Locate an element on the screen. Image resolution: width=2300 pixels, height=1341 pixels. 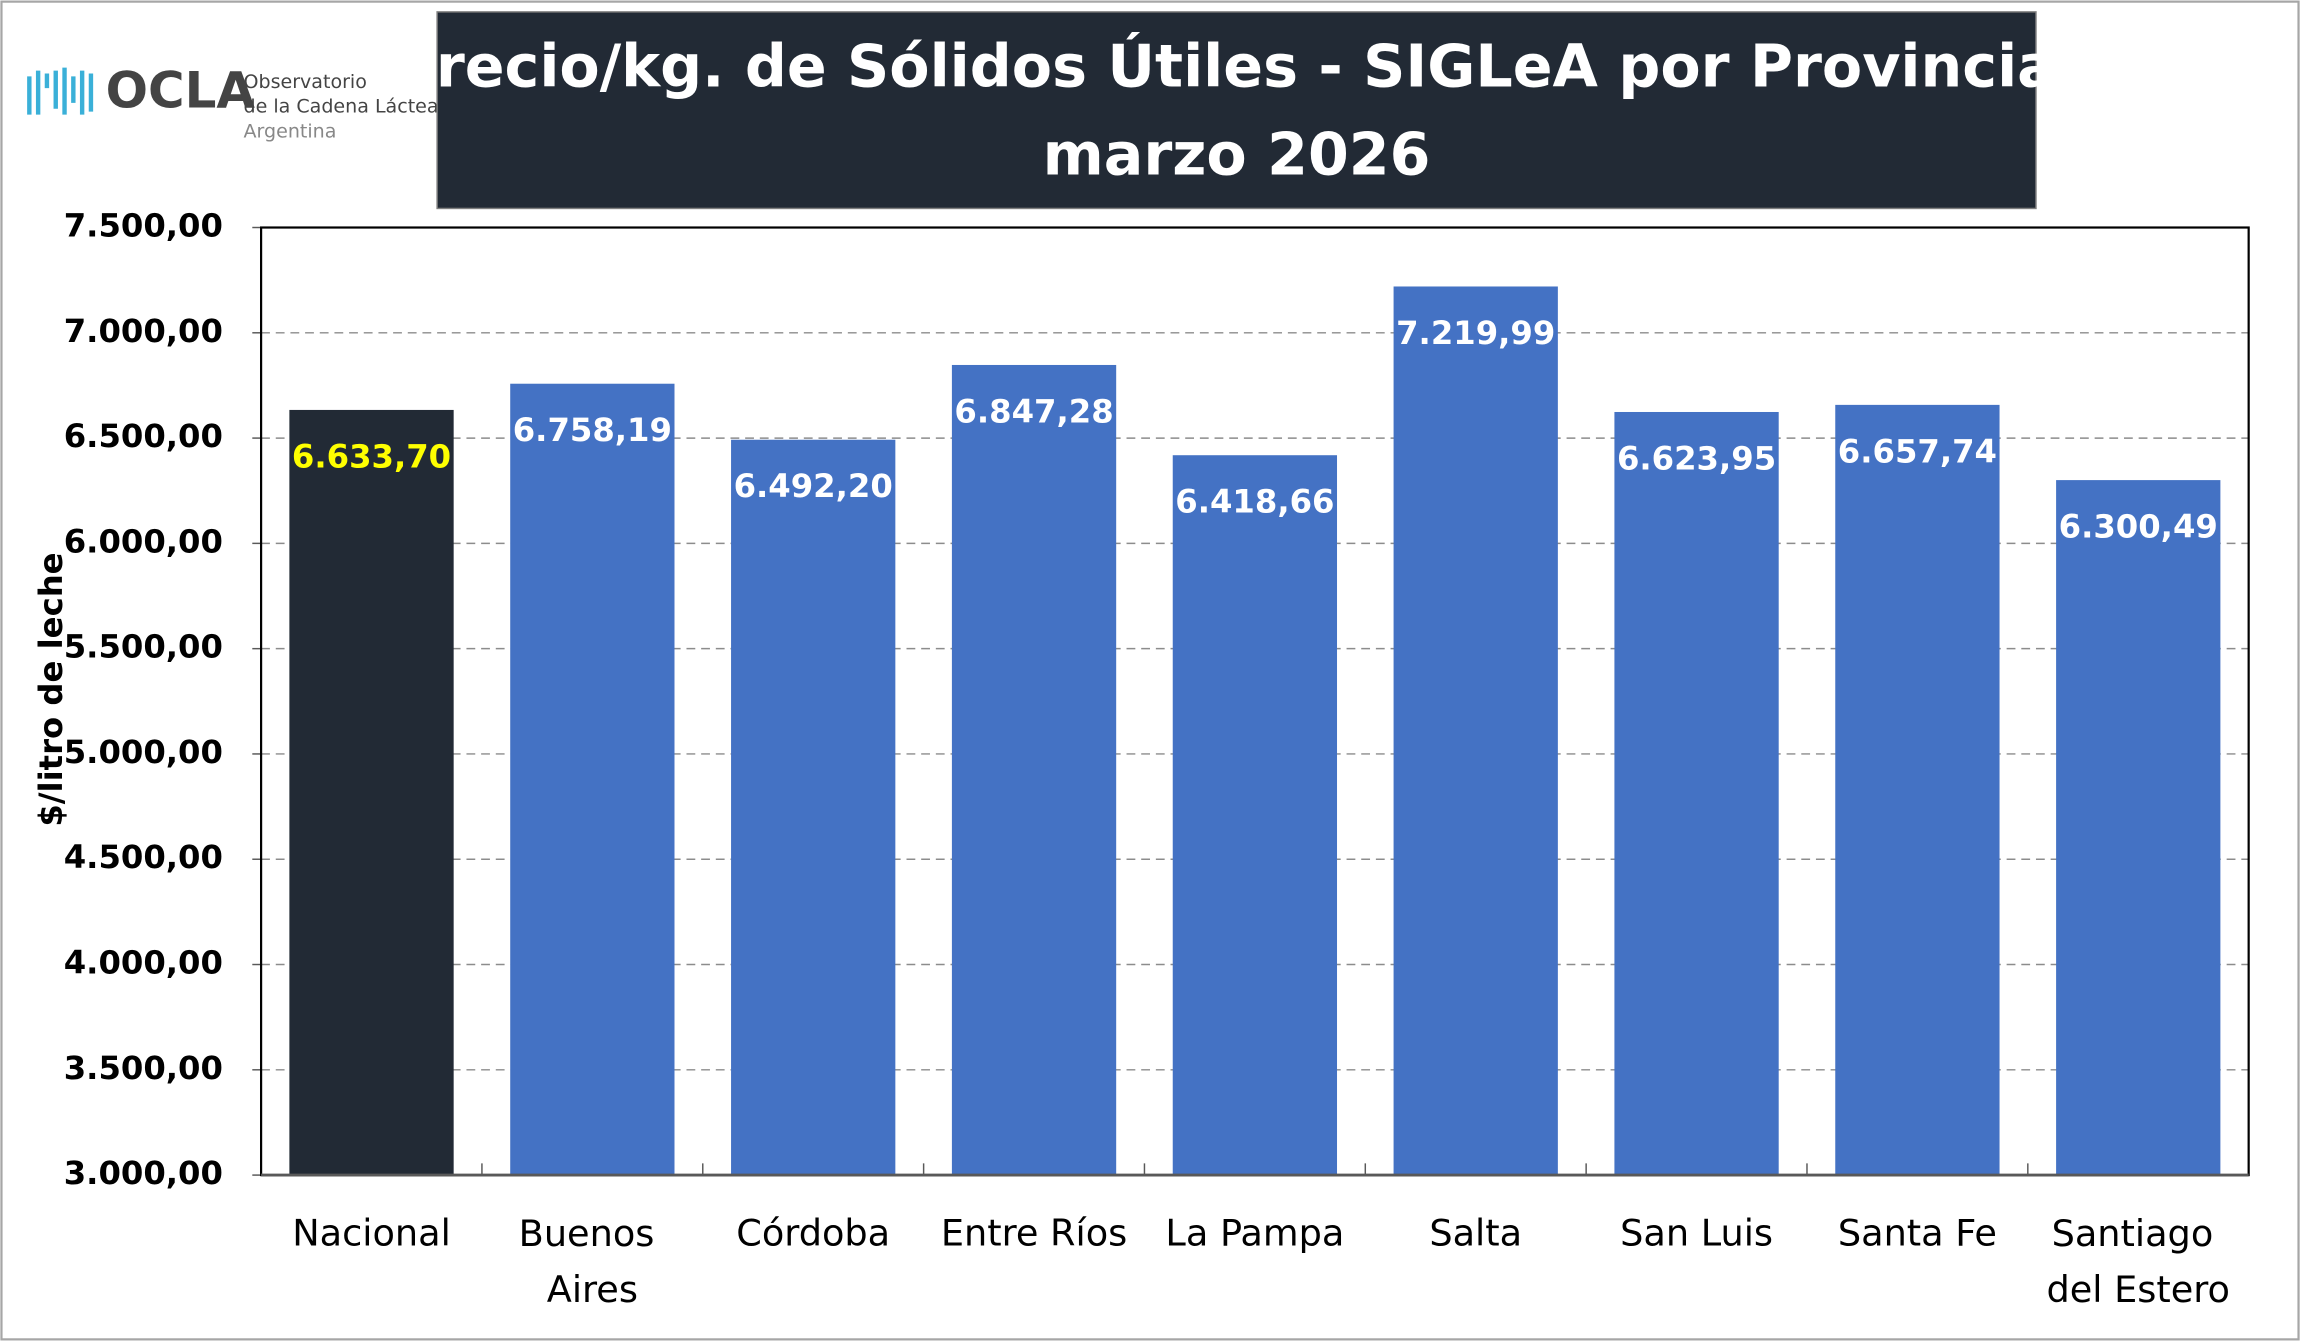
x-tick-label: Salta is located at coordinates (1475, 1233).